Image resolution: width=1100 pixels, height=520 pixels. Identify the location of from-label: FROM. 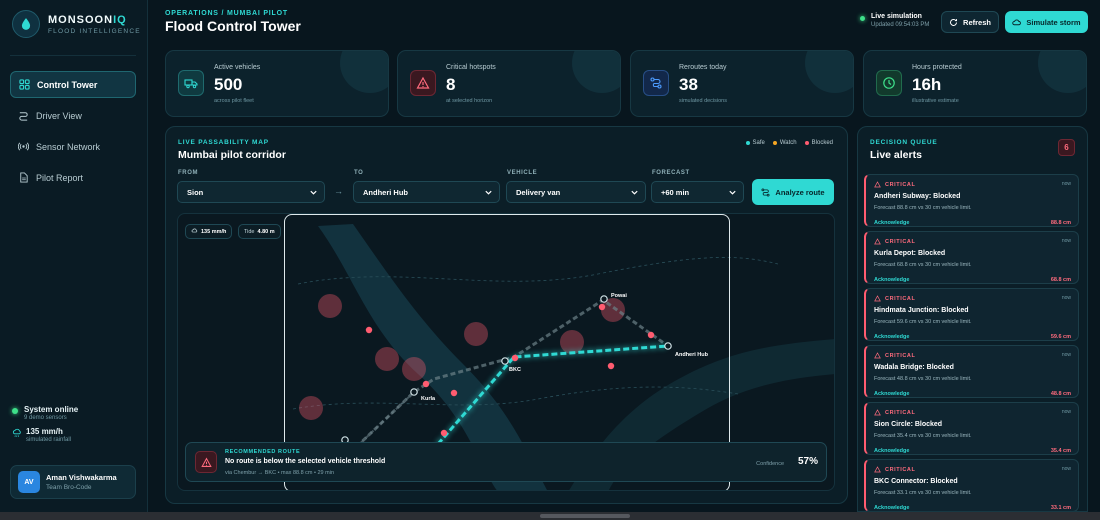
(188, 173).